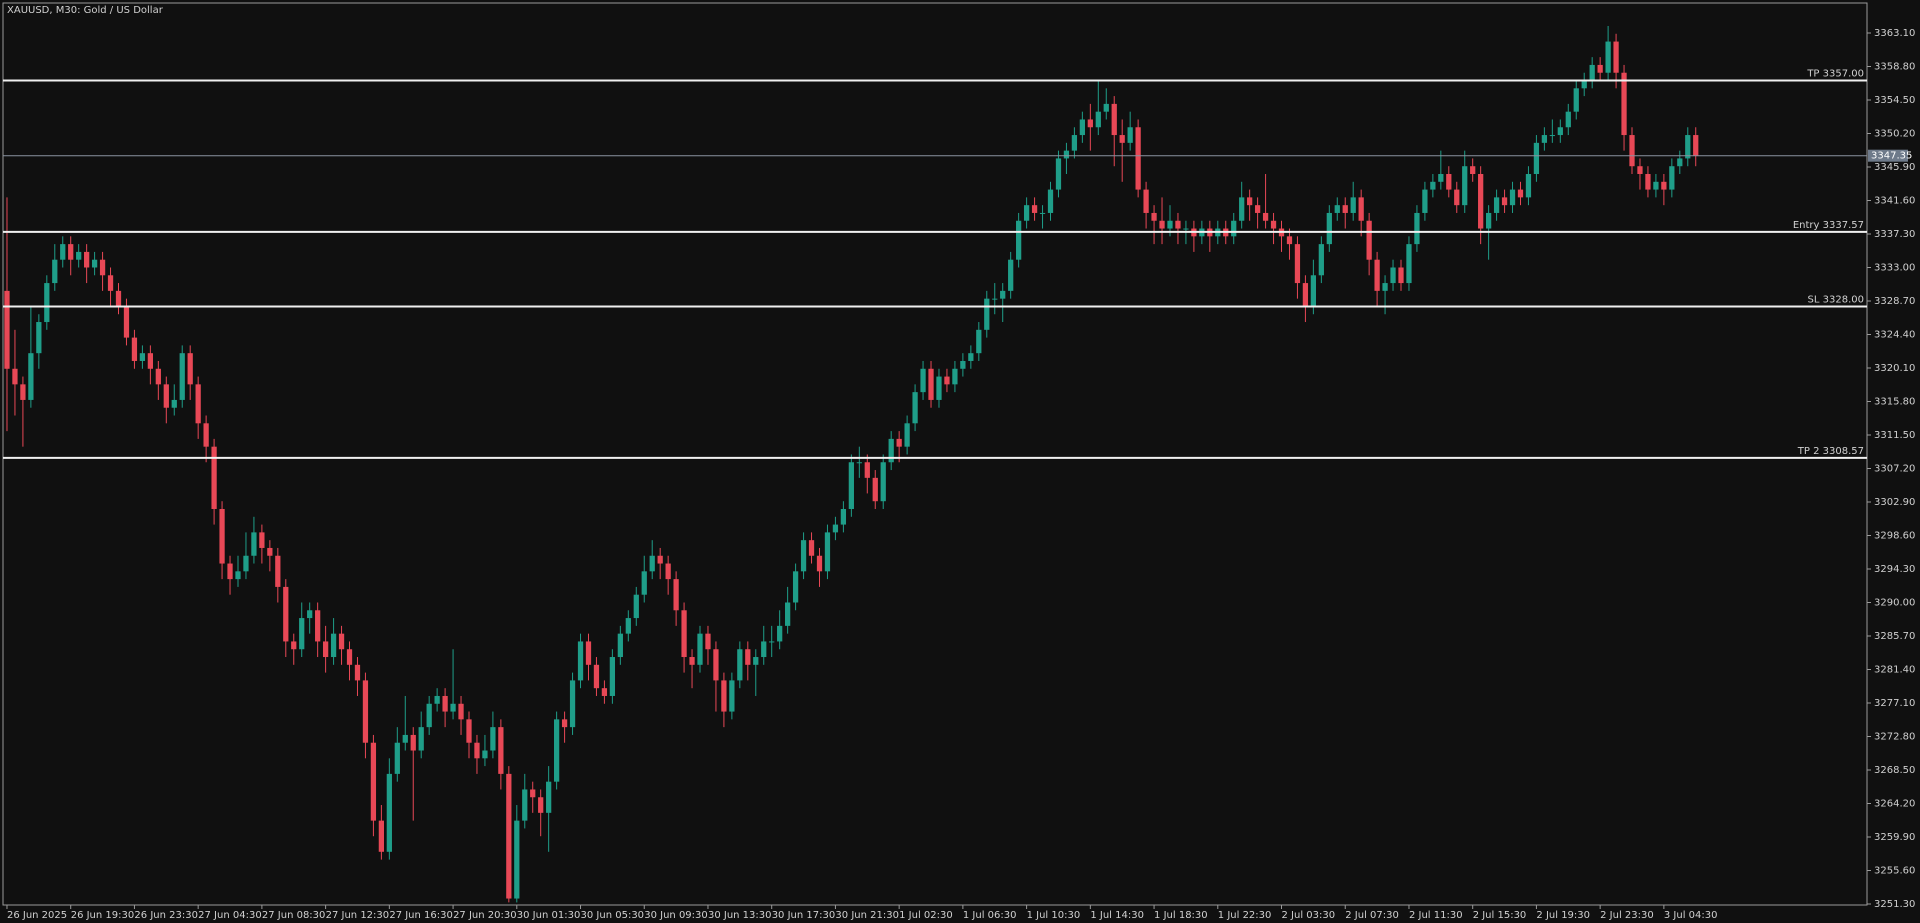  Describe the element at coordinates (1836, 299) in the screenshot. I see `level-label: SL 3328.00` at that location.